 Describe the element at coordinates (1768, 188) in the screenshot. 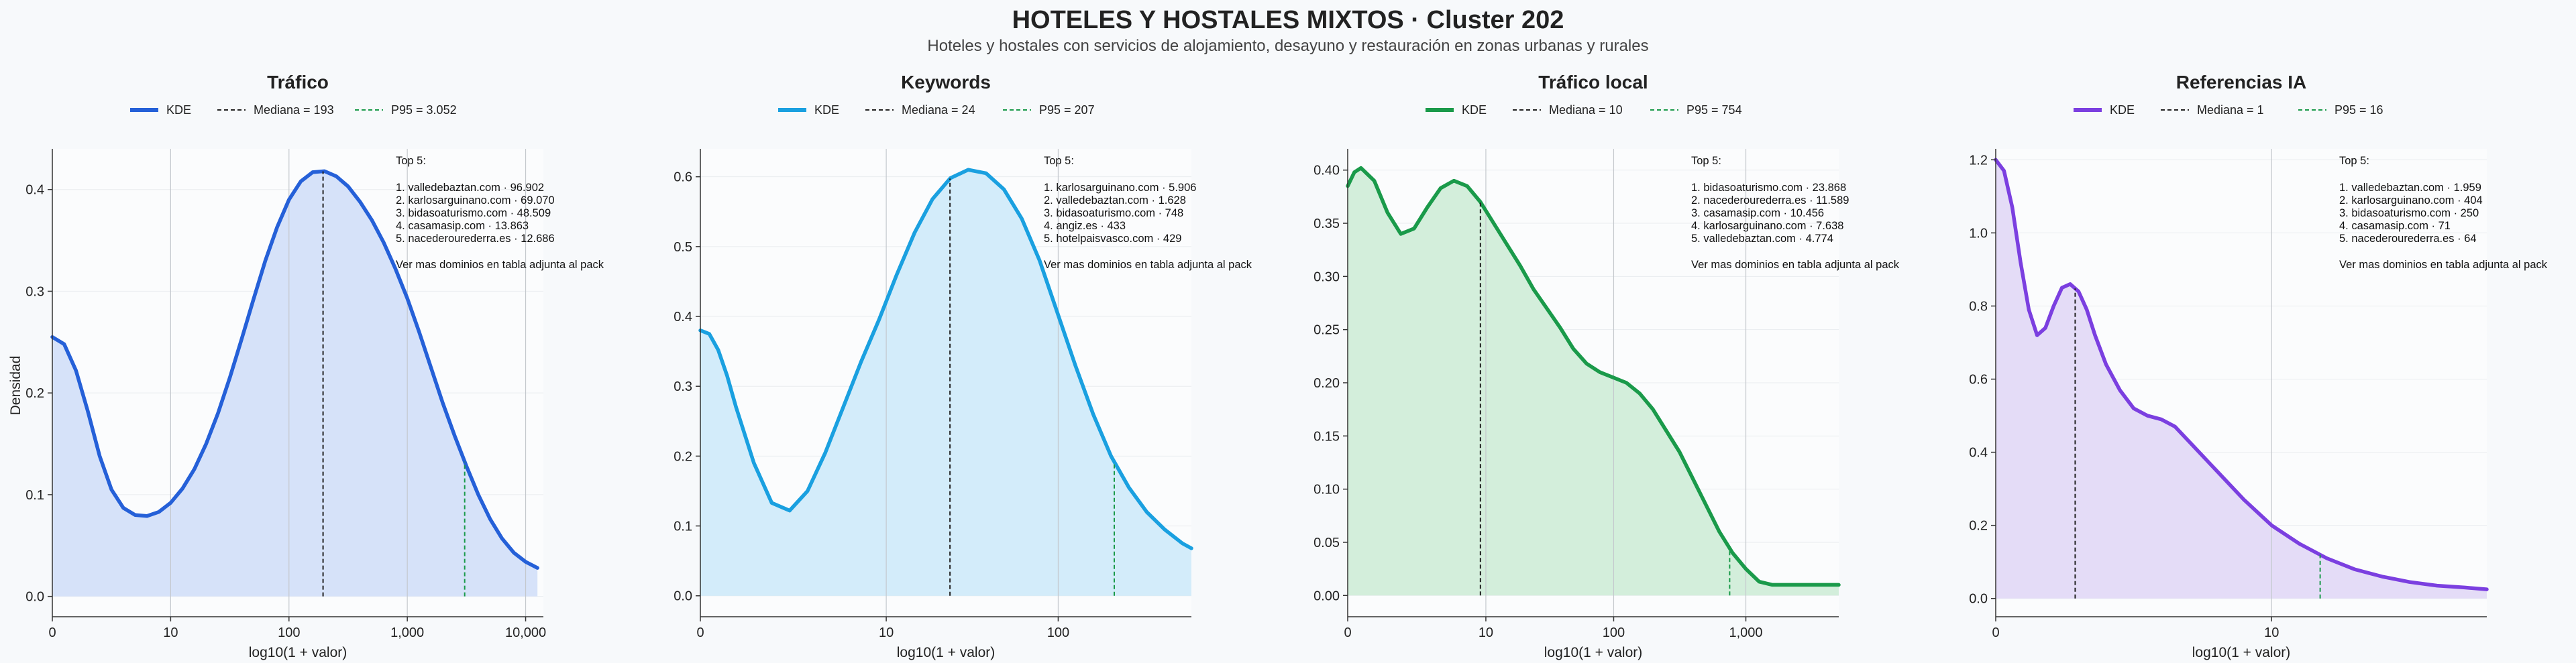

I see `top5-item: 1. bidasoaturismo.com · 23.868` at that location.